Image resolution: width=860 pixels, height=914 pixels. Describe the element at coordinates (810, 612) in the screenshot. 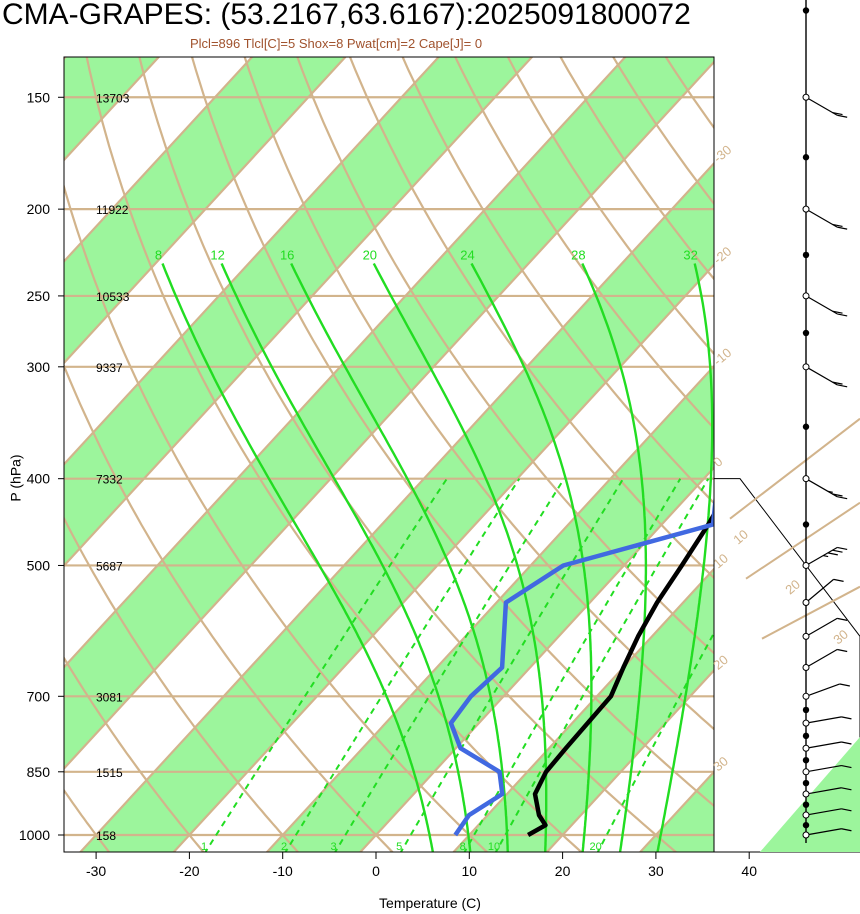

I see `wind-isotherm` at that location.